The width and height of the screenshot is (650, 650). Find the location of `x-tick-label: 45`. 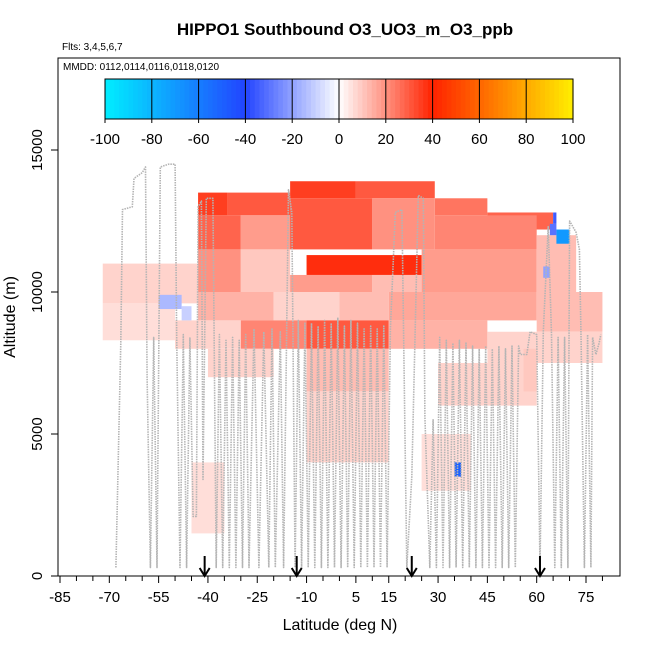

x-tick-label: 45 is located at coordinates (487, 597).